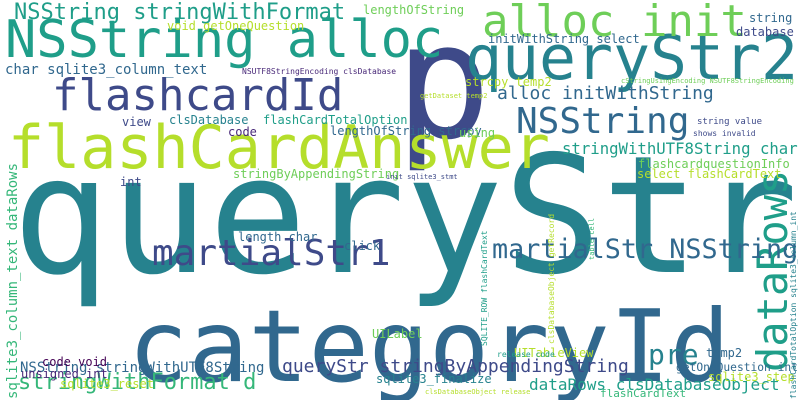  Describe the element at coordinates (414, 10) in the screenshot. I see `cloud-word: lengthOfString` at that location.